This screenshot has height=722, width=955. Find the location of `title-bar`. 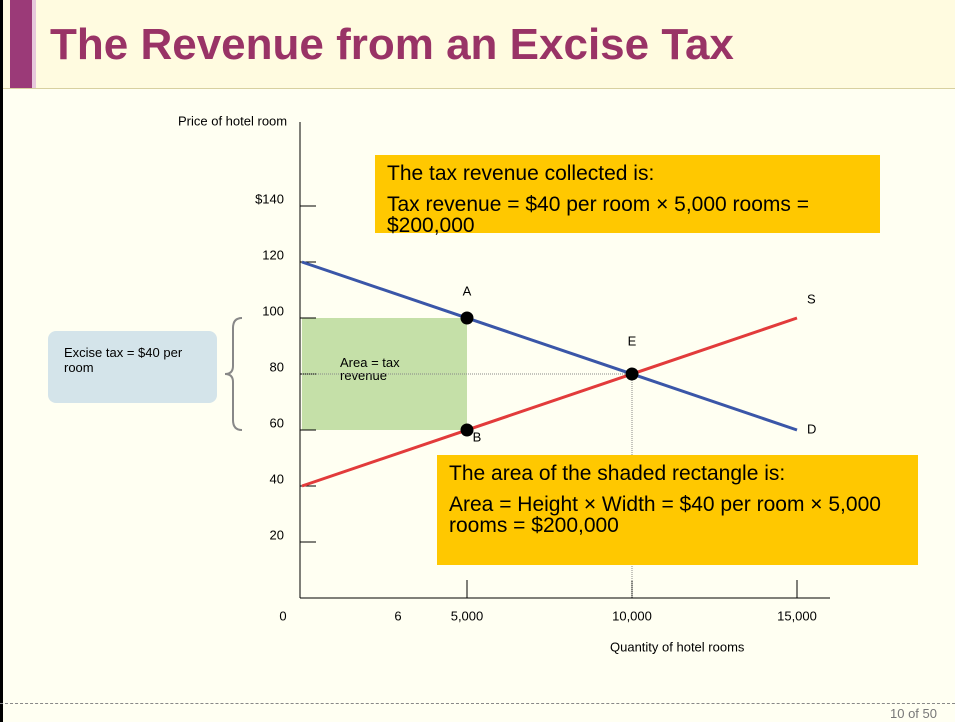

title-bar is located at coordinates (477, 44).